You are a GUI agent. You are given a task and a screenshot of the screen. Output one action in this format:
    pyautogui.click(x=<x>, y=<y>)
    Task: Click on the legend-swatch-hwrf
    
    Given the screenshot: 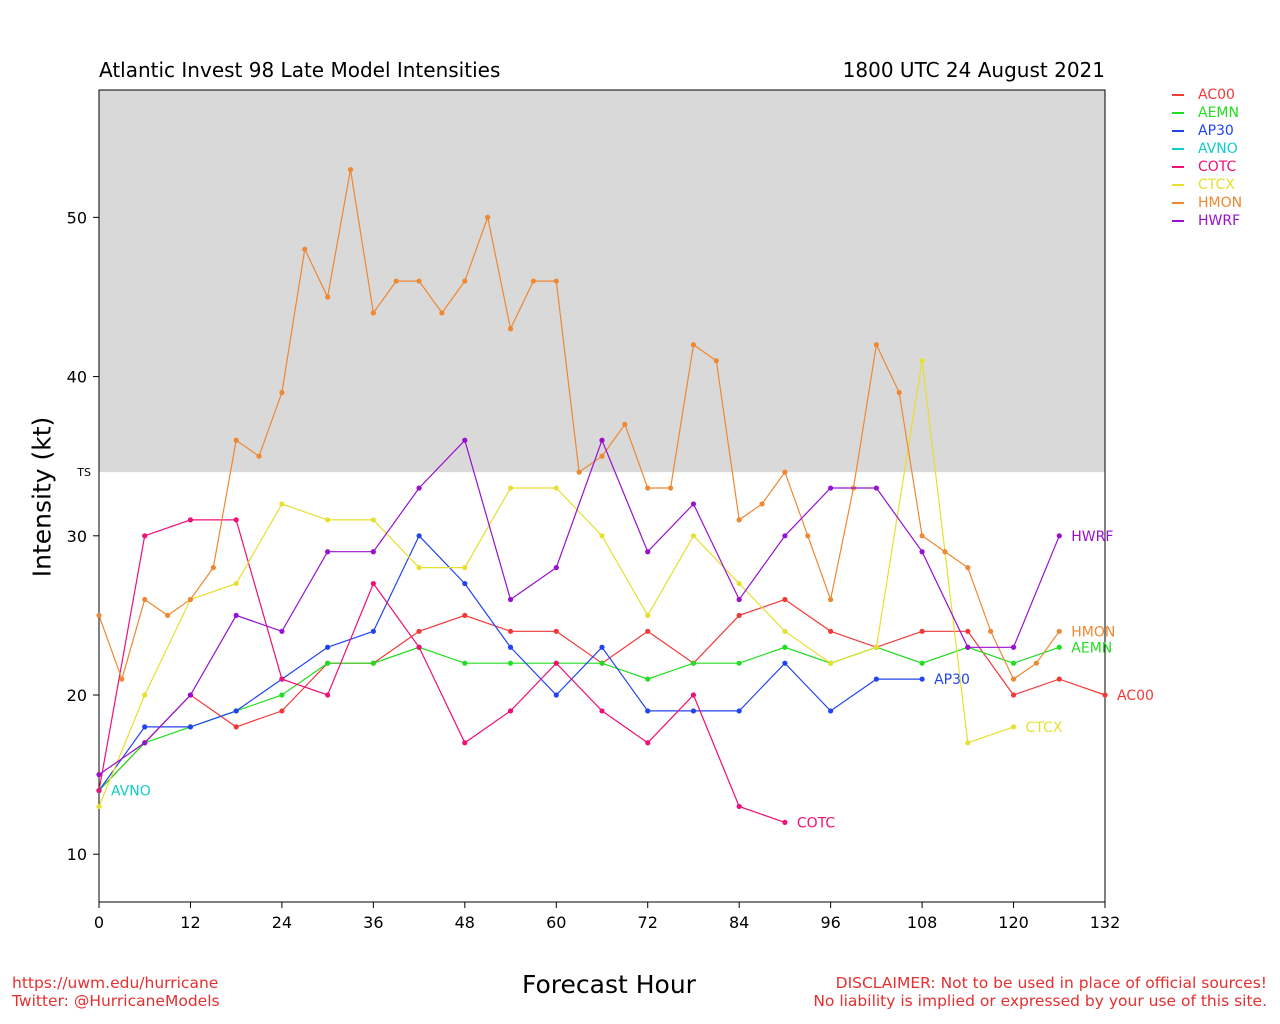 What is the action you would take?
    pyautogui.click(x=1178, y=221)
    